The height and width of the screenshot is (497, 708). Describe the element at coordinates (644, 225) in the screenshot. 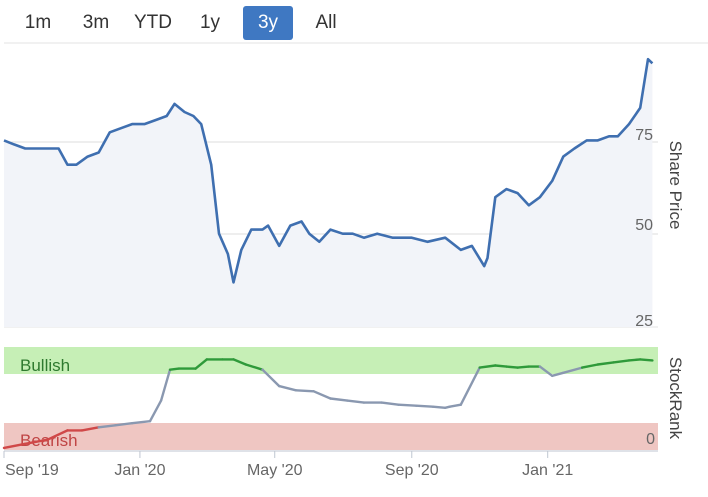

I see `price-tick-label-50: 50` at that location.